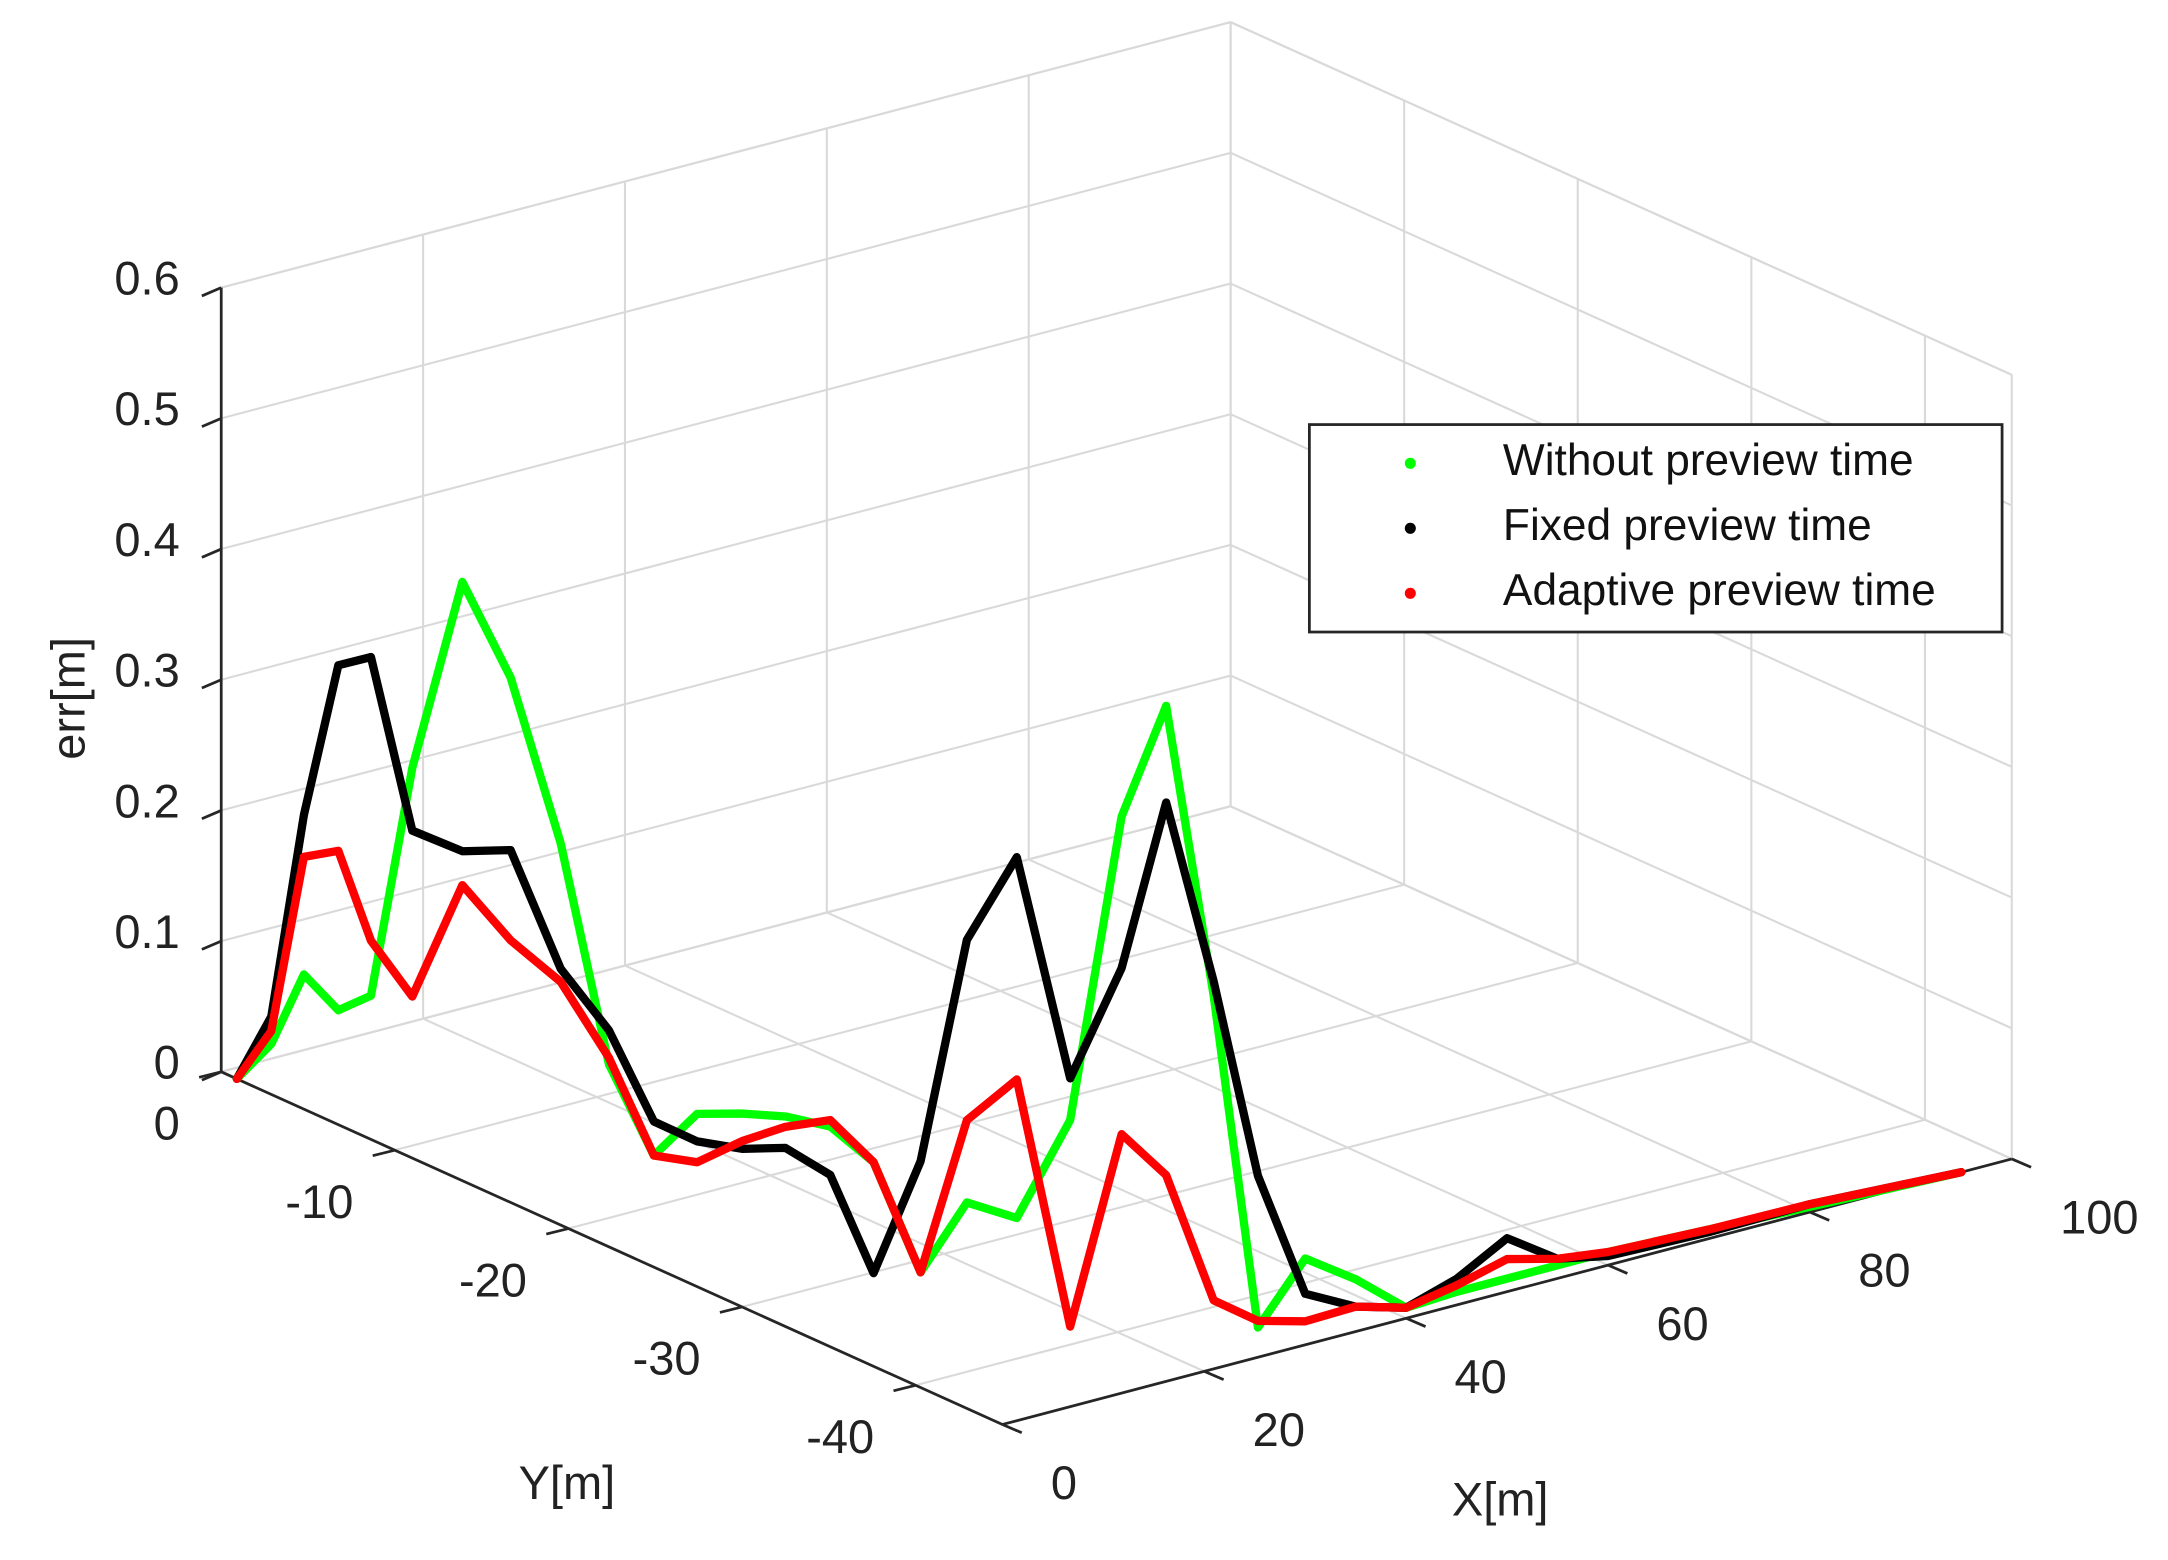 This screenshot has width=2168, height=1560. I want to click on z-tick-label: 0.5, so click(146, 408).